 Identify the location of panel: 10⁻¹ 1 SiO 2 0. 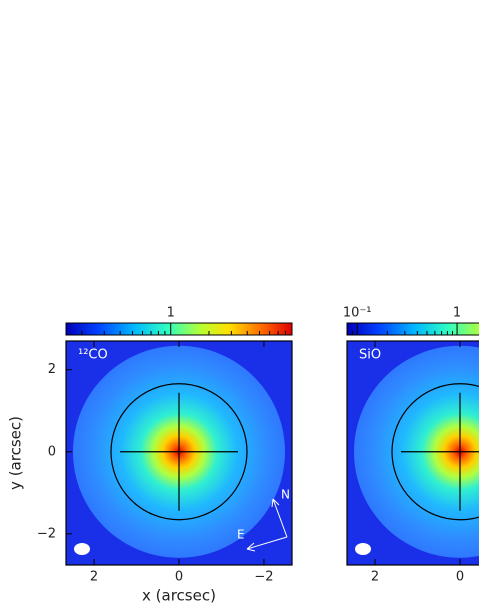
(411, 445).